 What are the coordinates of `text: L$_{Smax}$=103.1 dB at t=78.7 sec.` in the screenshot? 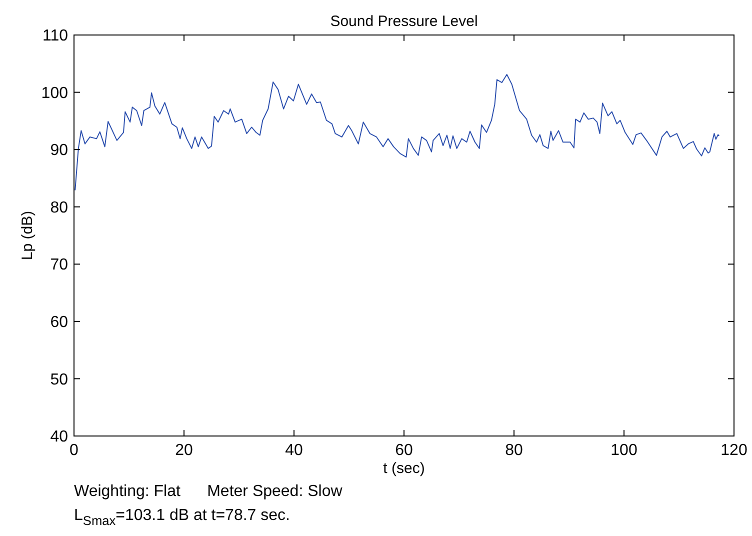 It's located at (182, 517).